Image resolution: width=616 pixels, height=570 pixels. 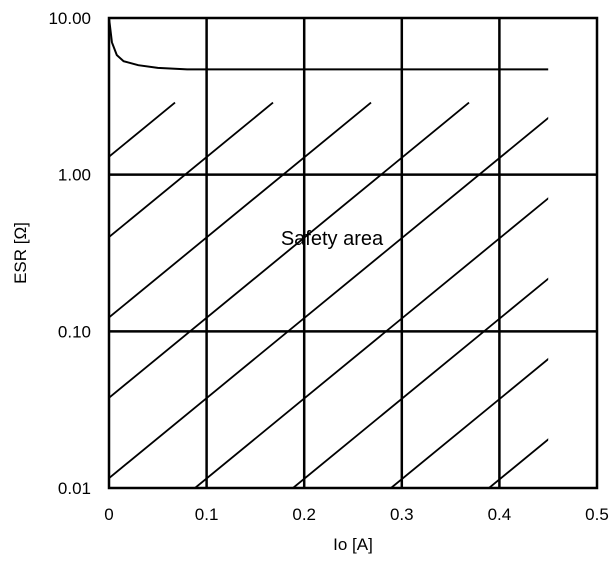 I want to click on y-tick-label: 0.10, so click(x=74, y=331).